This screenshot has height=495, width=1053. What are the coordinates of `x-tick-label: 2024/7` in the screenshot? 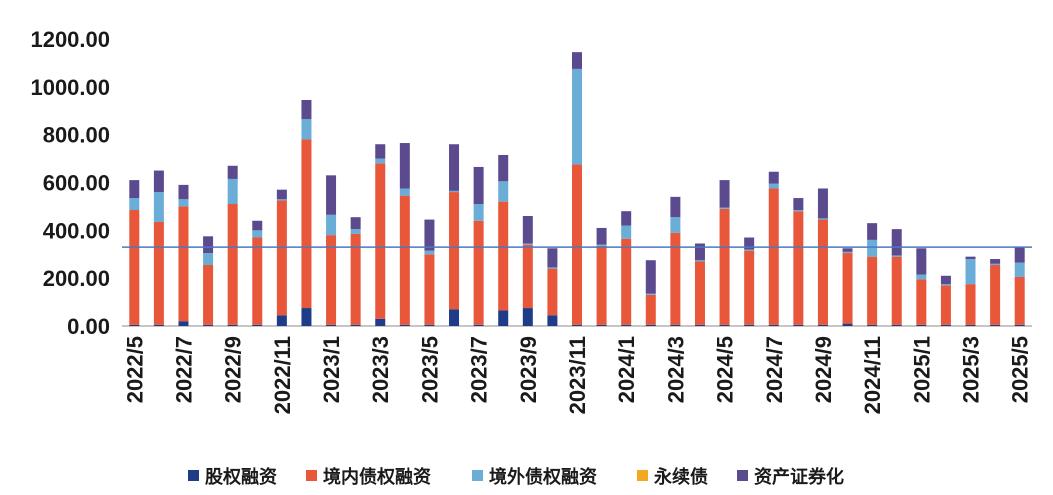 It's located at (774, 369).